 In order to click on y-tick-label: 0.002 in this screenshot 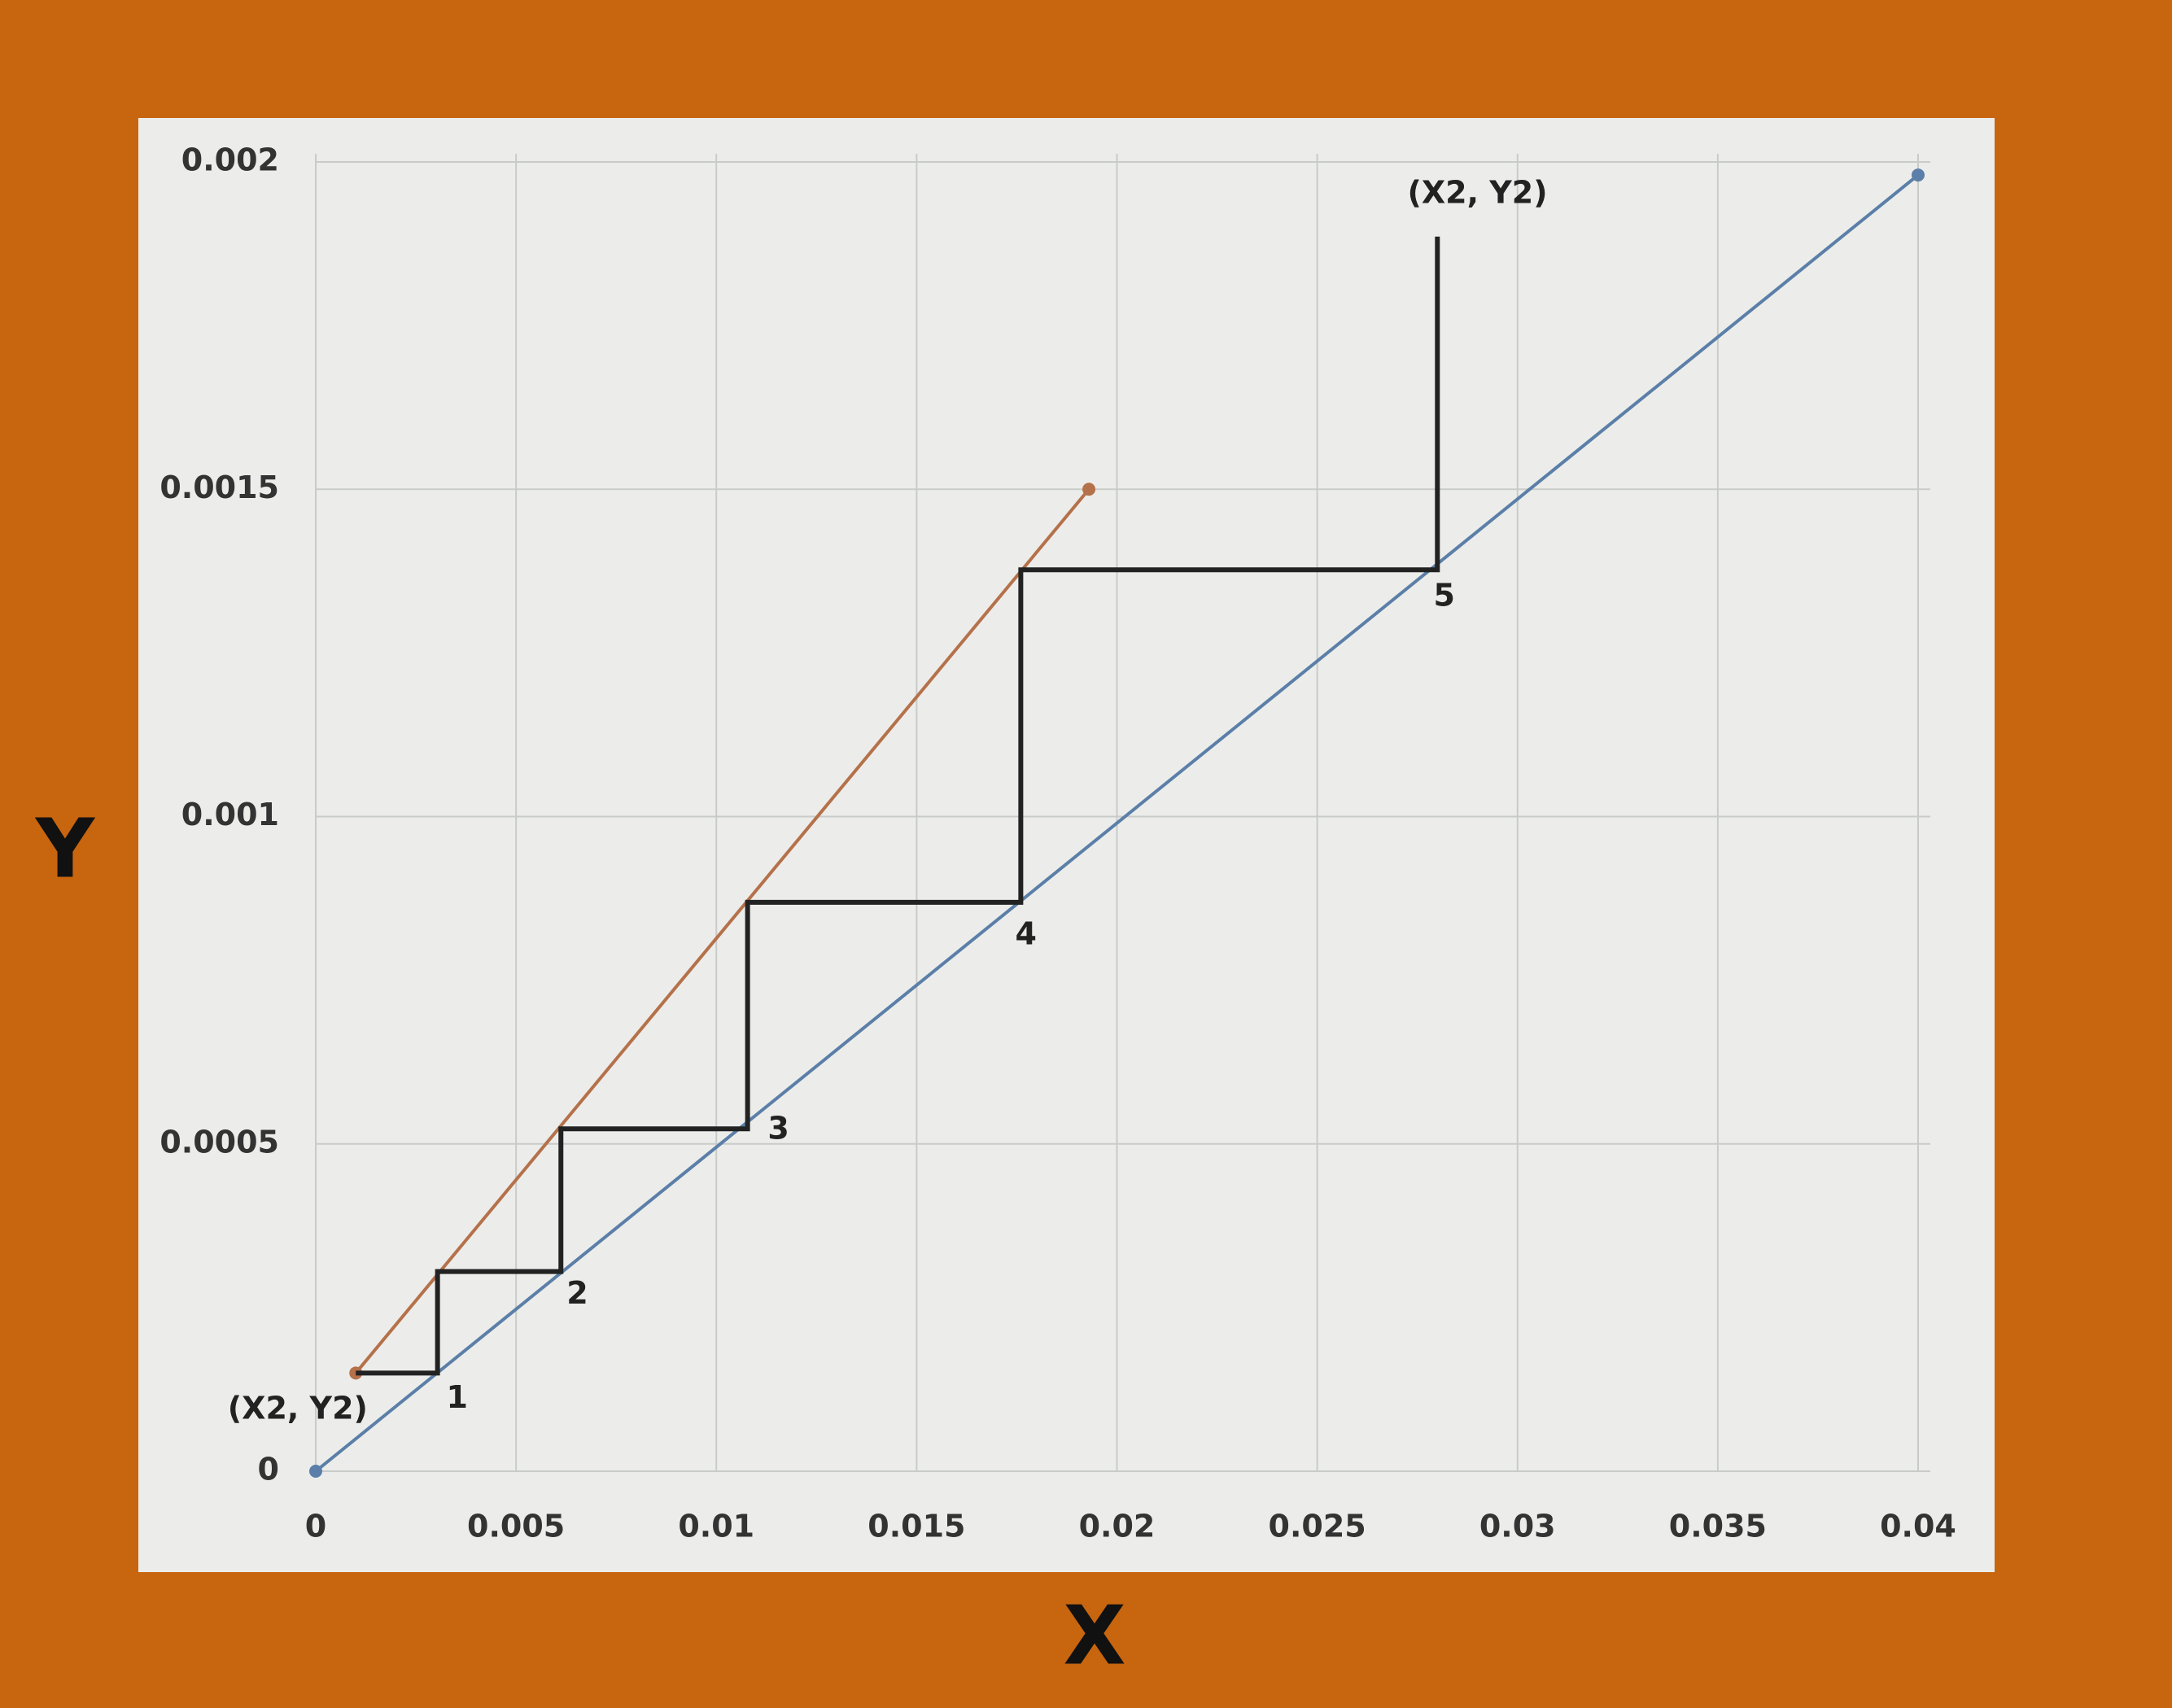, I will do `click(230, 160)`.